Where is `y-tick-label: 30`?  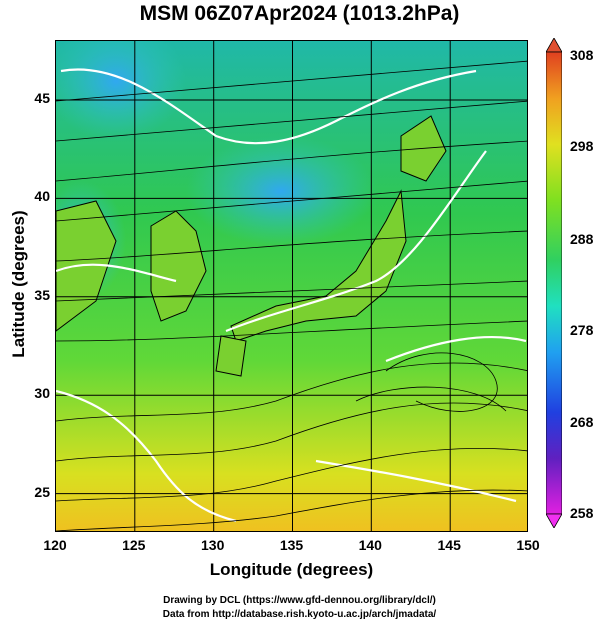 y-tick-label: 30 is located at coordinates (42, 393).